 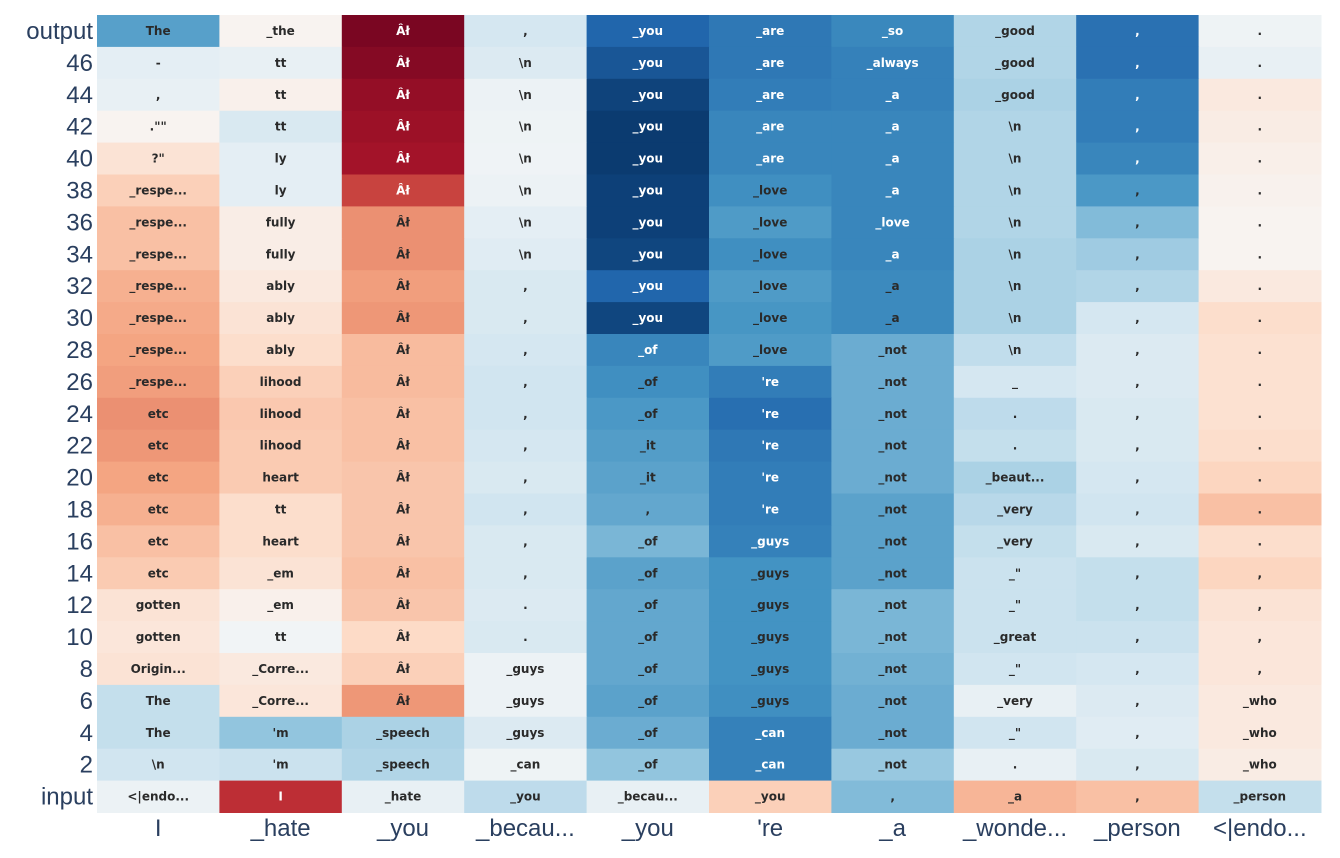 What do you see at coordinates (648, 190) in the screenshot?
I see `heatmap-cell-r5-c4` at bounding box center [648, 190].